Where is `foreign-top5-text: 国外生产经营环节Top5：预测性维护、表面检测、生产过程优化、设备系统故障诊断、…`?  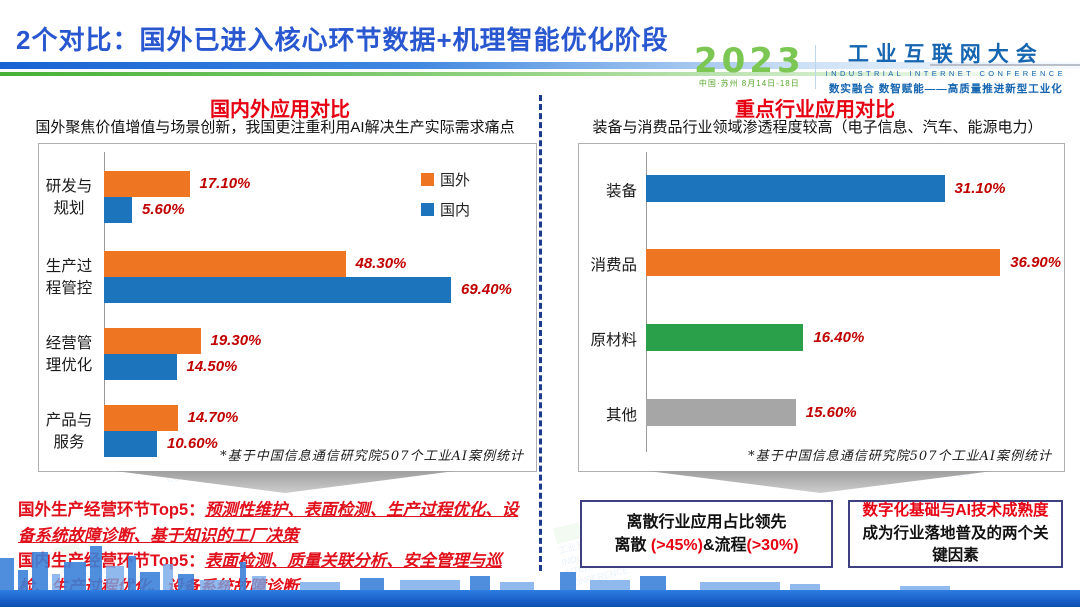 foreign-top5-text: 国外生产经营环节Top5：预测性维护、表面检测、生产过程优化、设备系统故障诊断、… is located at coordinates (274, 523).